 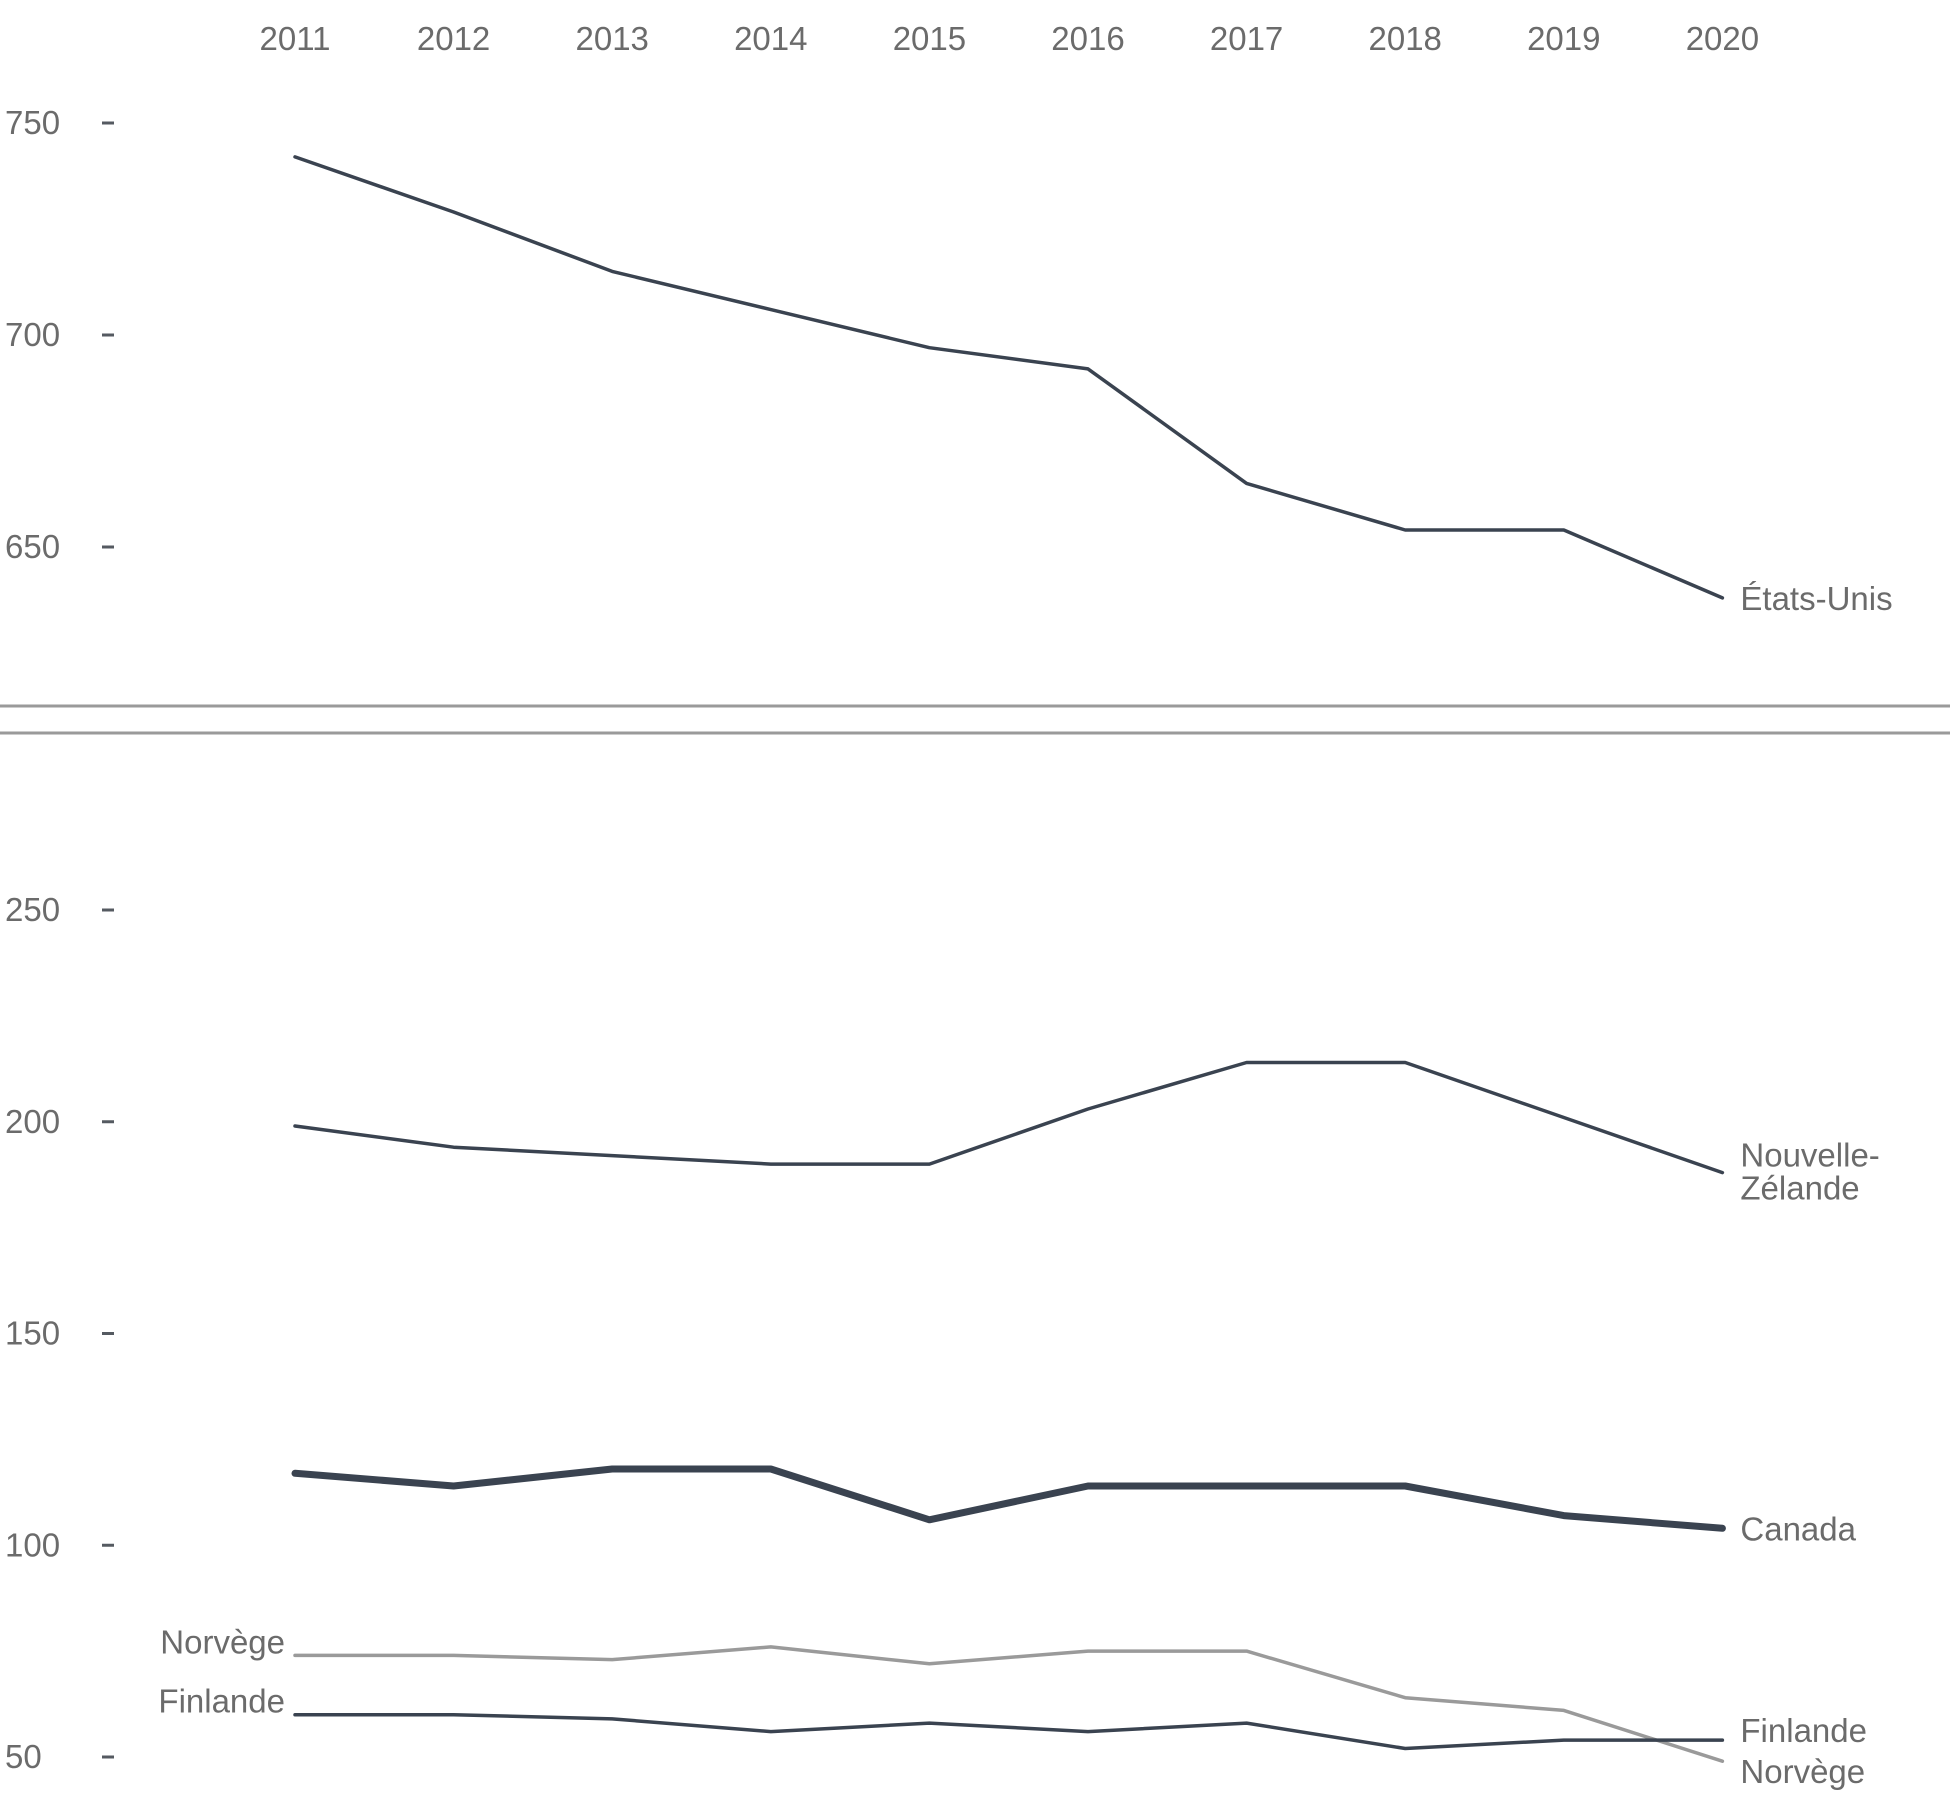 I want to click on series-start-label: Finlande, so click(x=221, y=1701).